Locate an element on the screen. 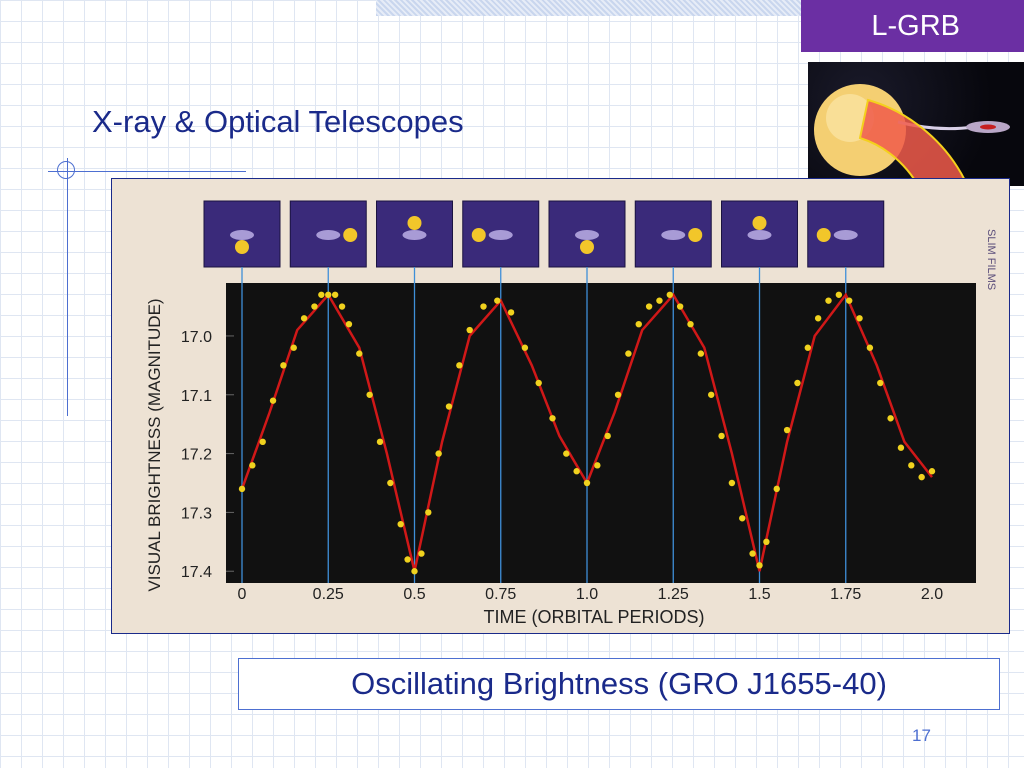 Image resolution: width=1024 pixels, height=768 pixels. x-tick-label: 0.75 is located at coordinates (500, 594).